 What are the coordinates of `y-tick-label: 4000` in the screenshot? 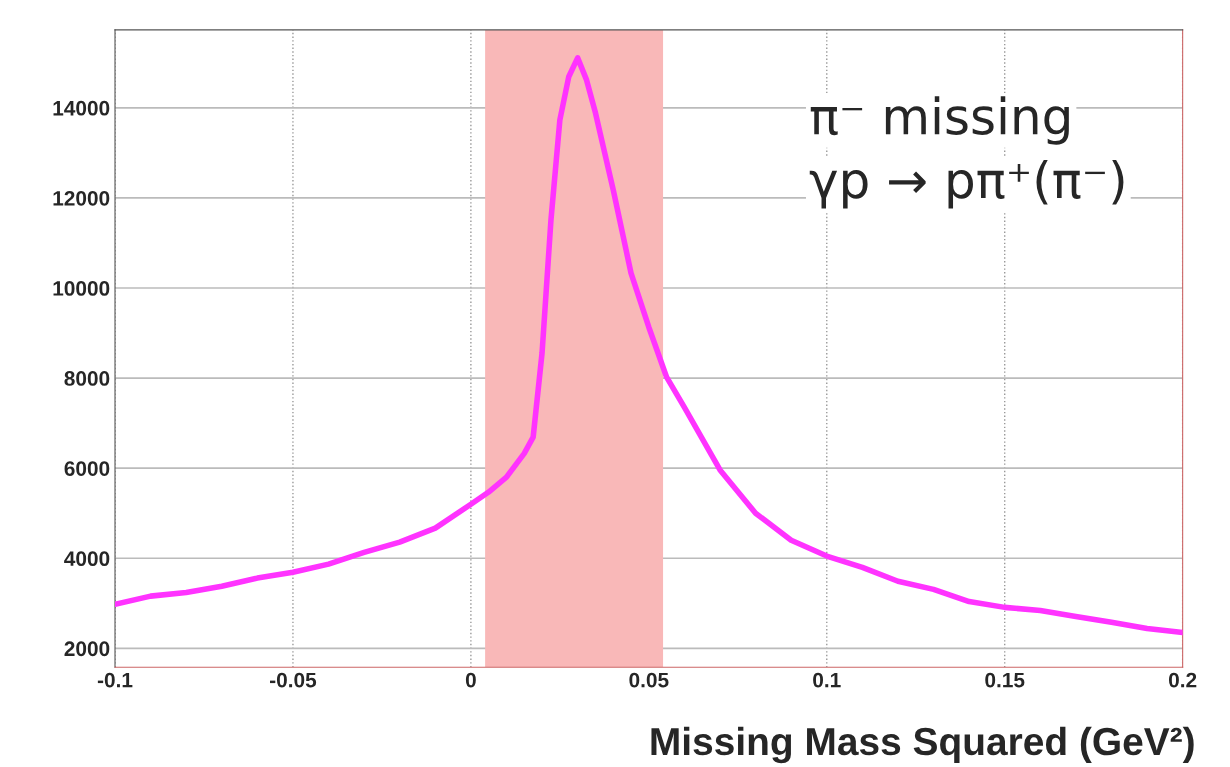 It's located at (87, 559).